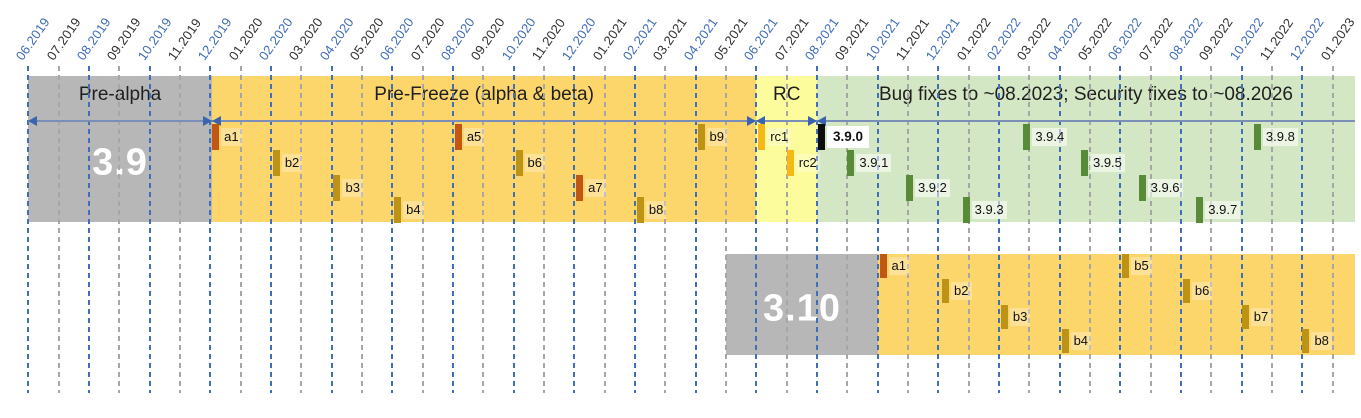  I want to click on release-label-3.9-b3: b3, so click(352, 188).